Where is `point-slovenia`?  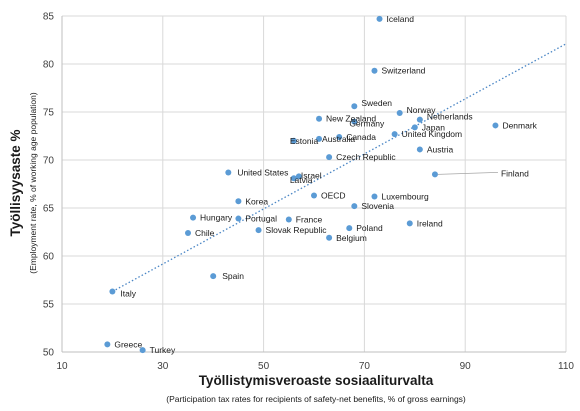 point-slovenia is located at coordinates (354, 206).